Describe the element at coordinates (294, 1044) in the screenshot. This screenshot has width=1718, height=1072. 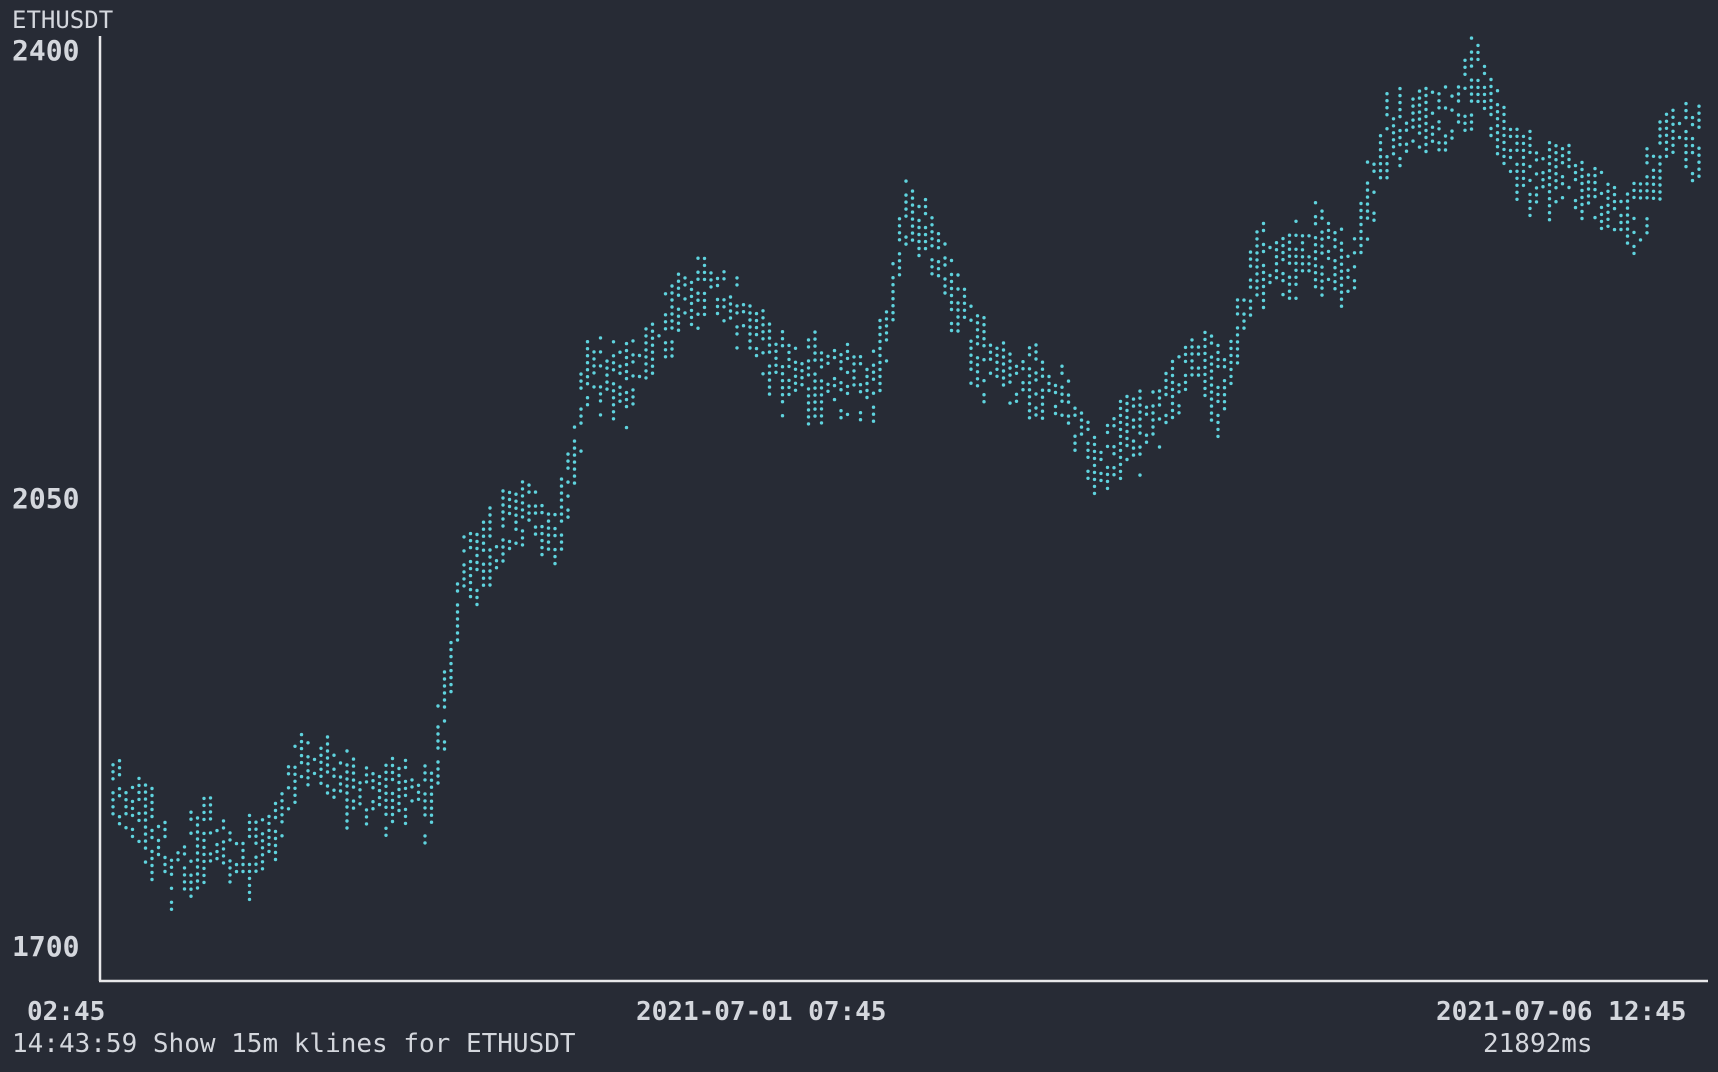
I see `status-message: 14:43:59 Show 15m klines for ETHUSDT` at that location.